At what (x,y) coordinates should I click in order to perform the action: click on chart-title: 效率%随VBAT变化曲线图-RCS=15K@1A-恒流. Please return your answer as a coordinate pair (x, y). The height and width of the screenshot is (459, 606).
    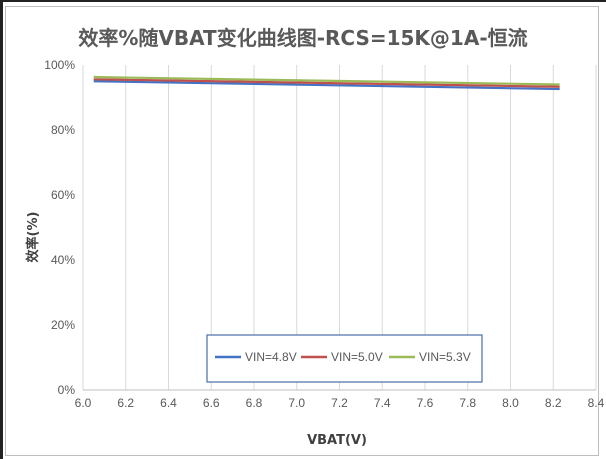
    Looking at the image, I should click on (302, 38).